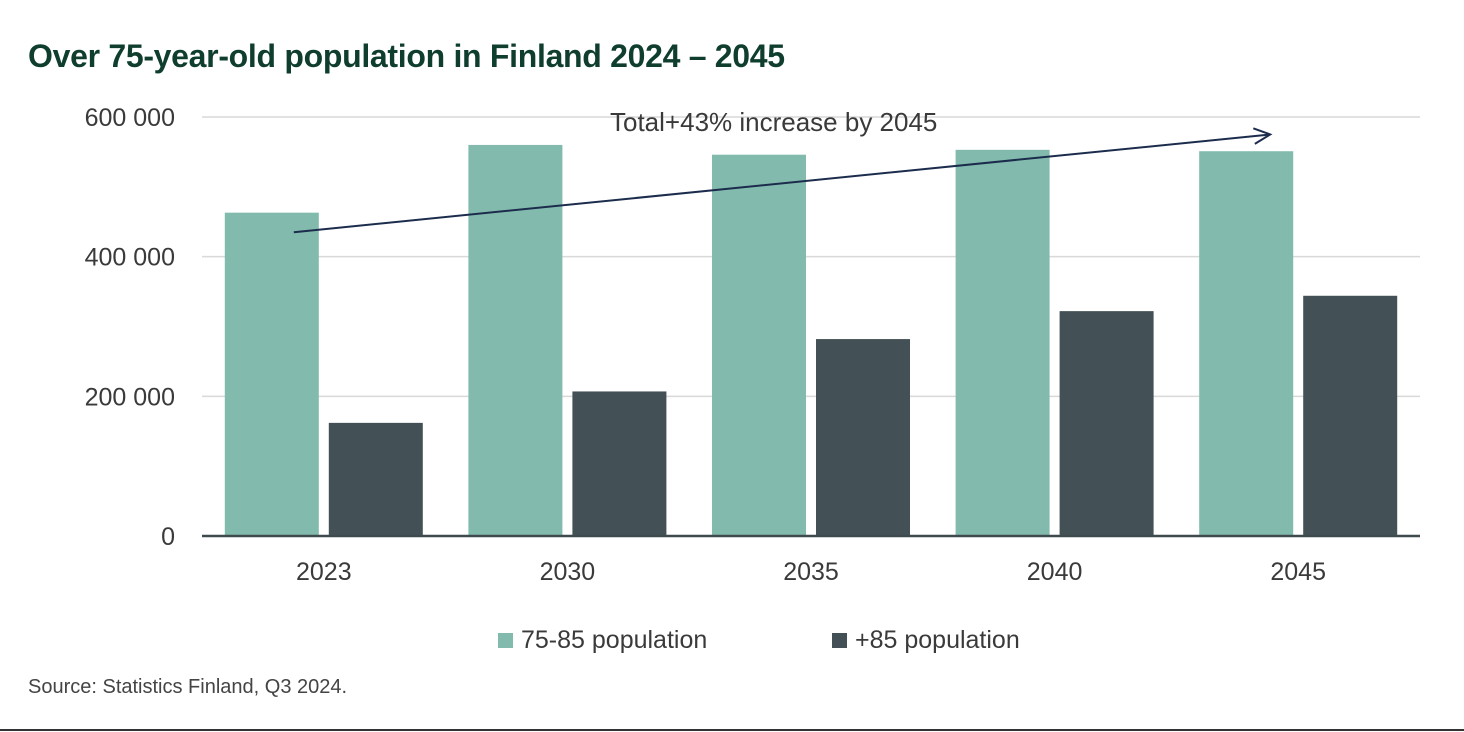 The height and width of the screenshot is (732, 1464). What do you see at coordinates (188, 687) in the screenshot?
I see `source-note: Source: Statistics Finland, Q3 2024.` at bounding box center [188, 687].